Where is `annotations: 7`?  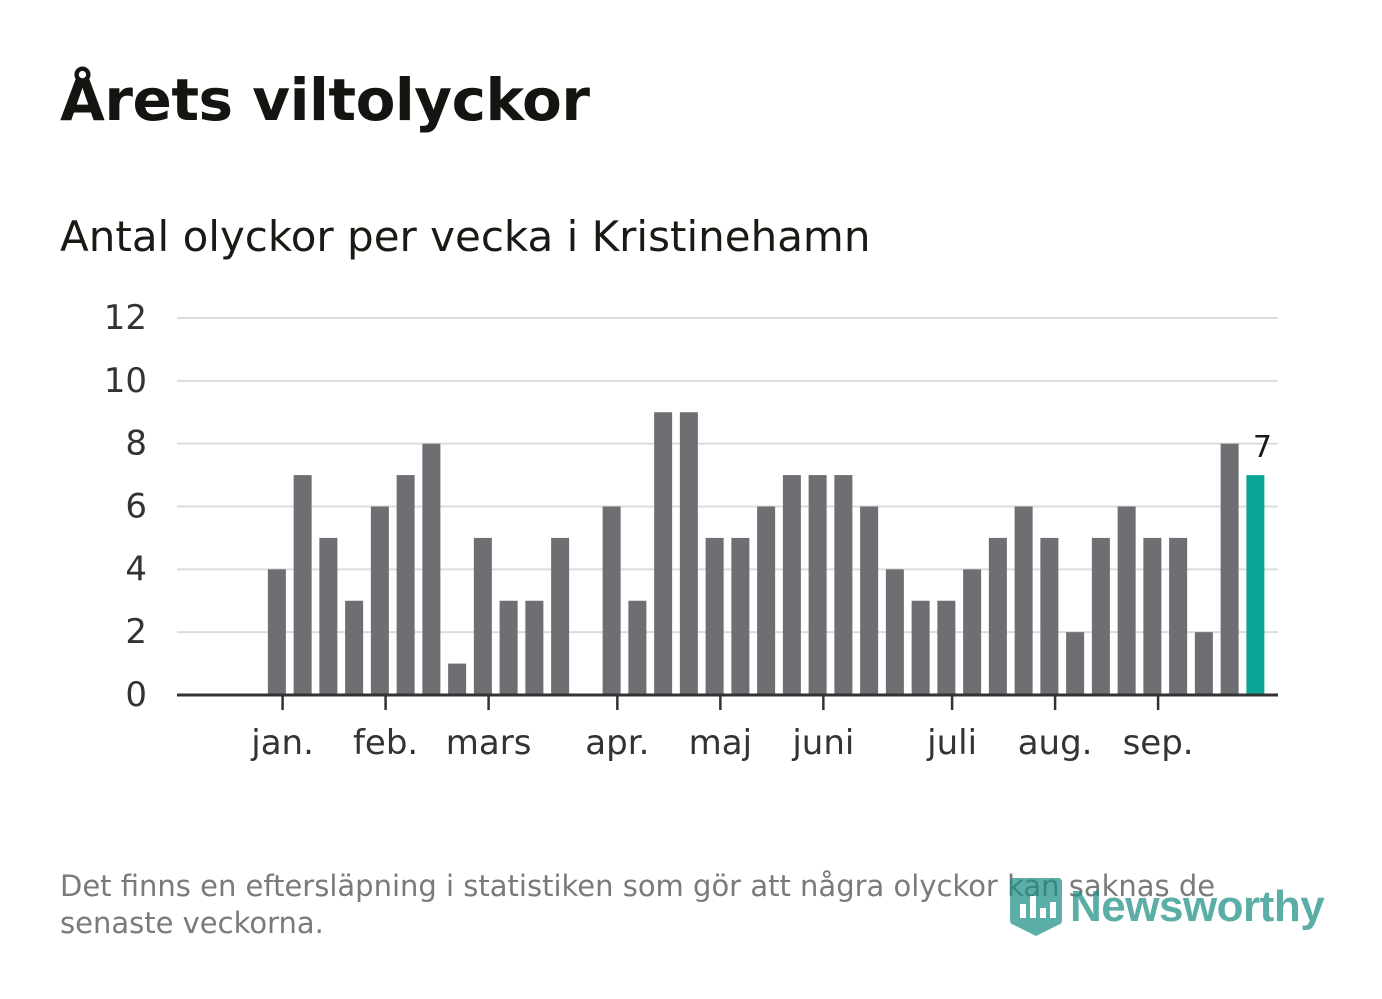 annotations: 7 is located at coordinates (1262, 447).